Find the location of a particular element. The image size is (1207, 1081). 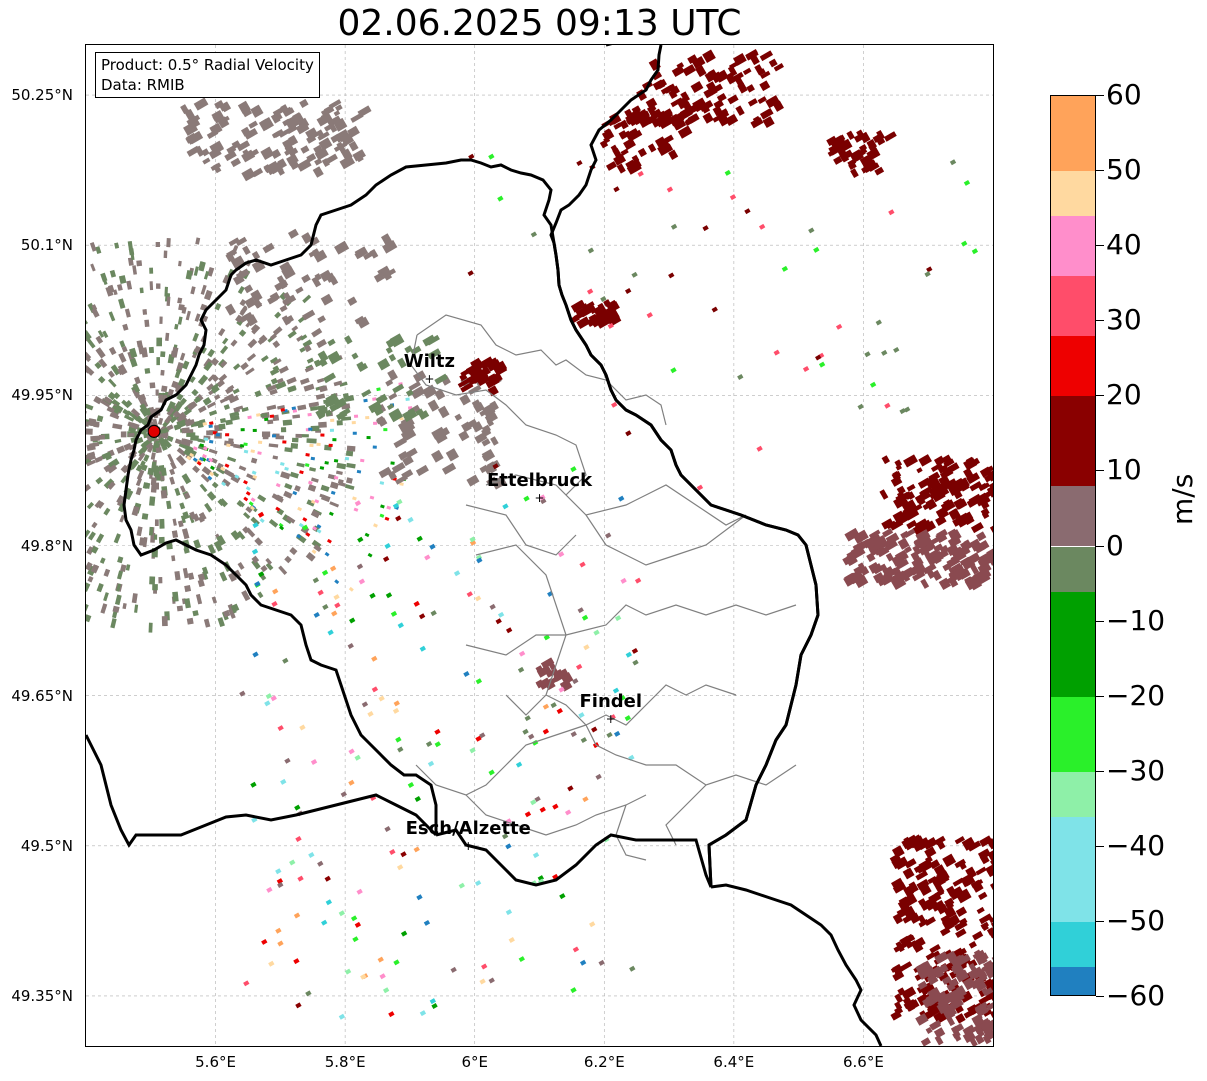

lat-tick-label: 49.35°N is located at coordinates (42, 995).